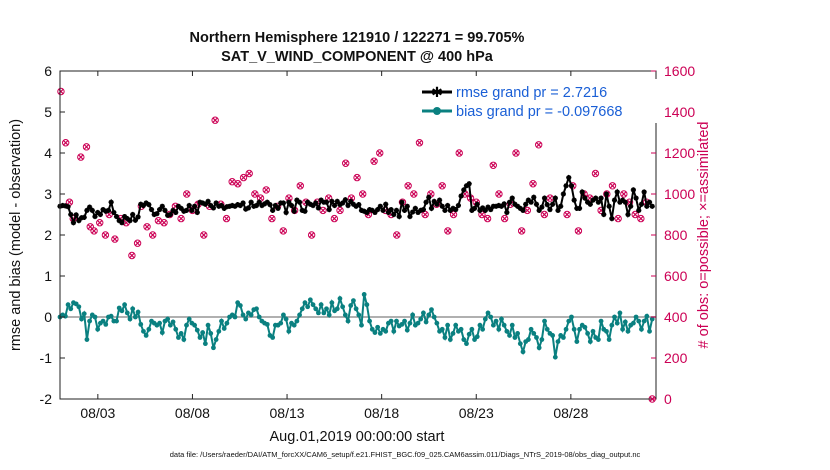  What do you see at coordinates (679, 71) in the screenshot?
I see `y-right-tick-label: 1600` at bounding box center [679, 71].